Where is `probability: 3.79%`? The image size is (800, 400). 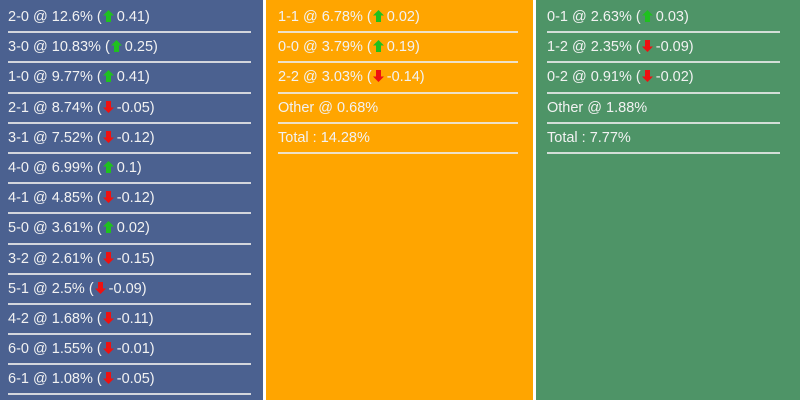 probability: 3.79% is located at coordinates (342, 47).